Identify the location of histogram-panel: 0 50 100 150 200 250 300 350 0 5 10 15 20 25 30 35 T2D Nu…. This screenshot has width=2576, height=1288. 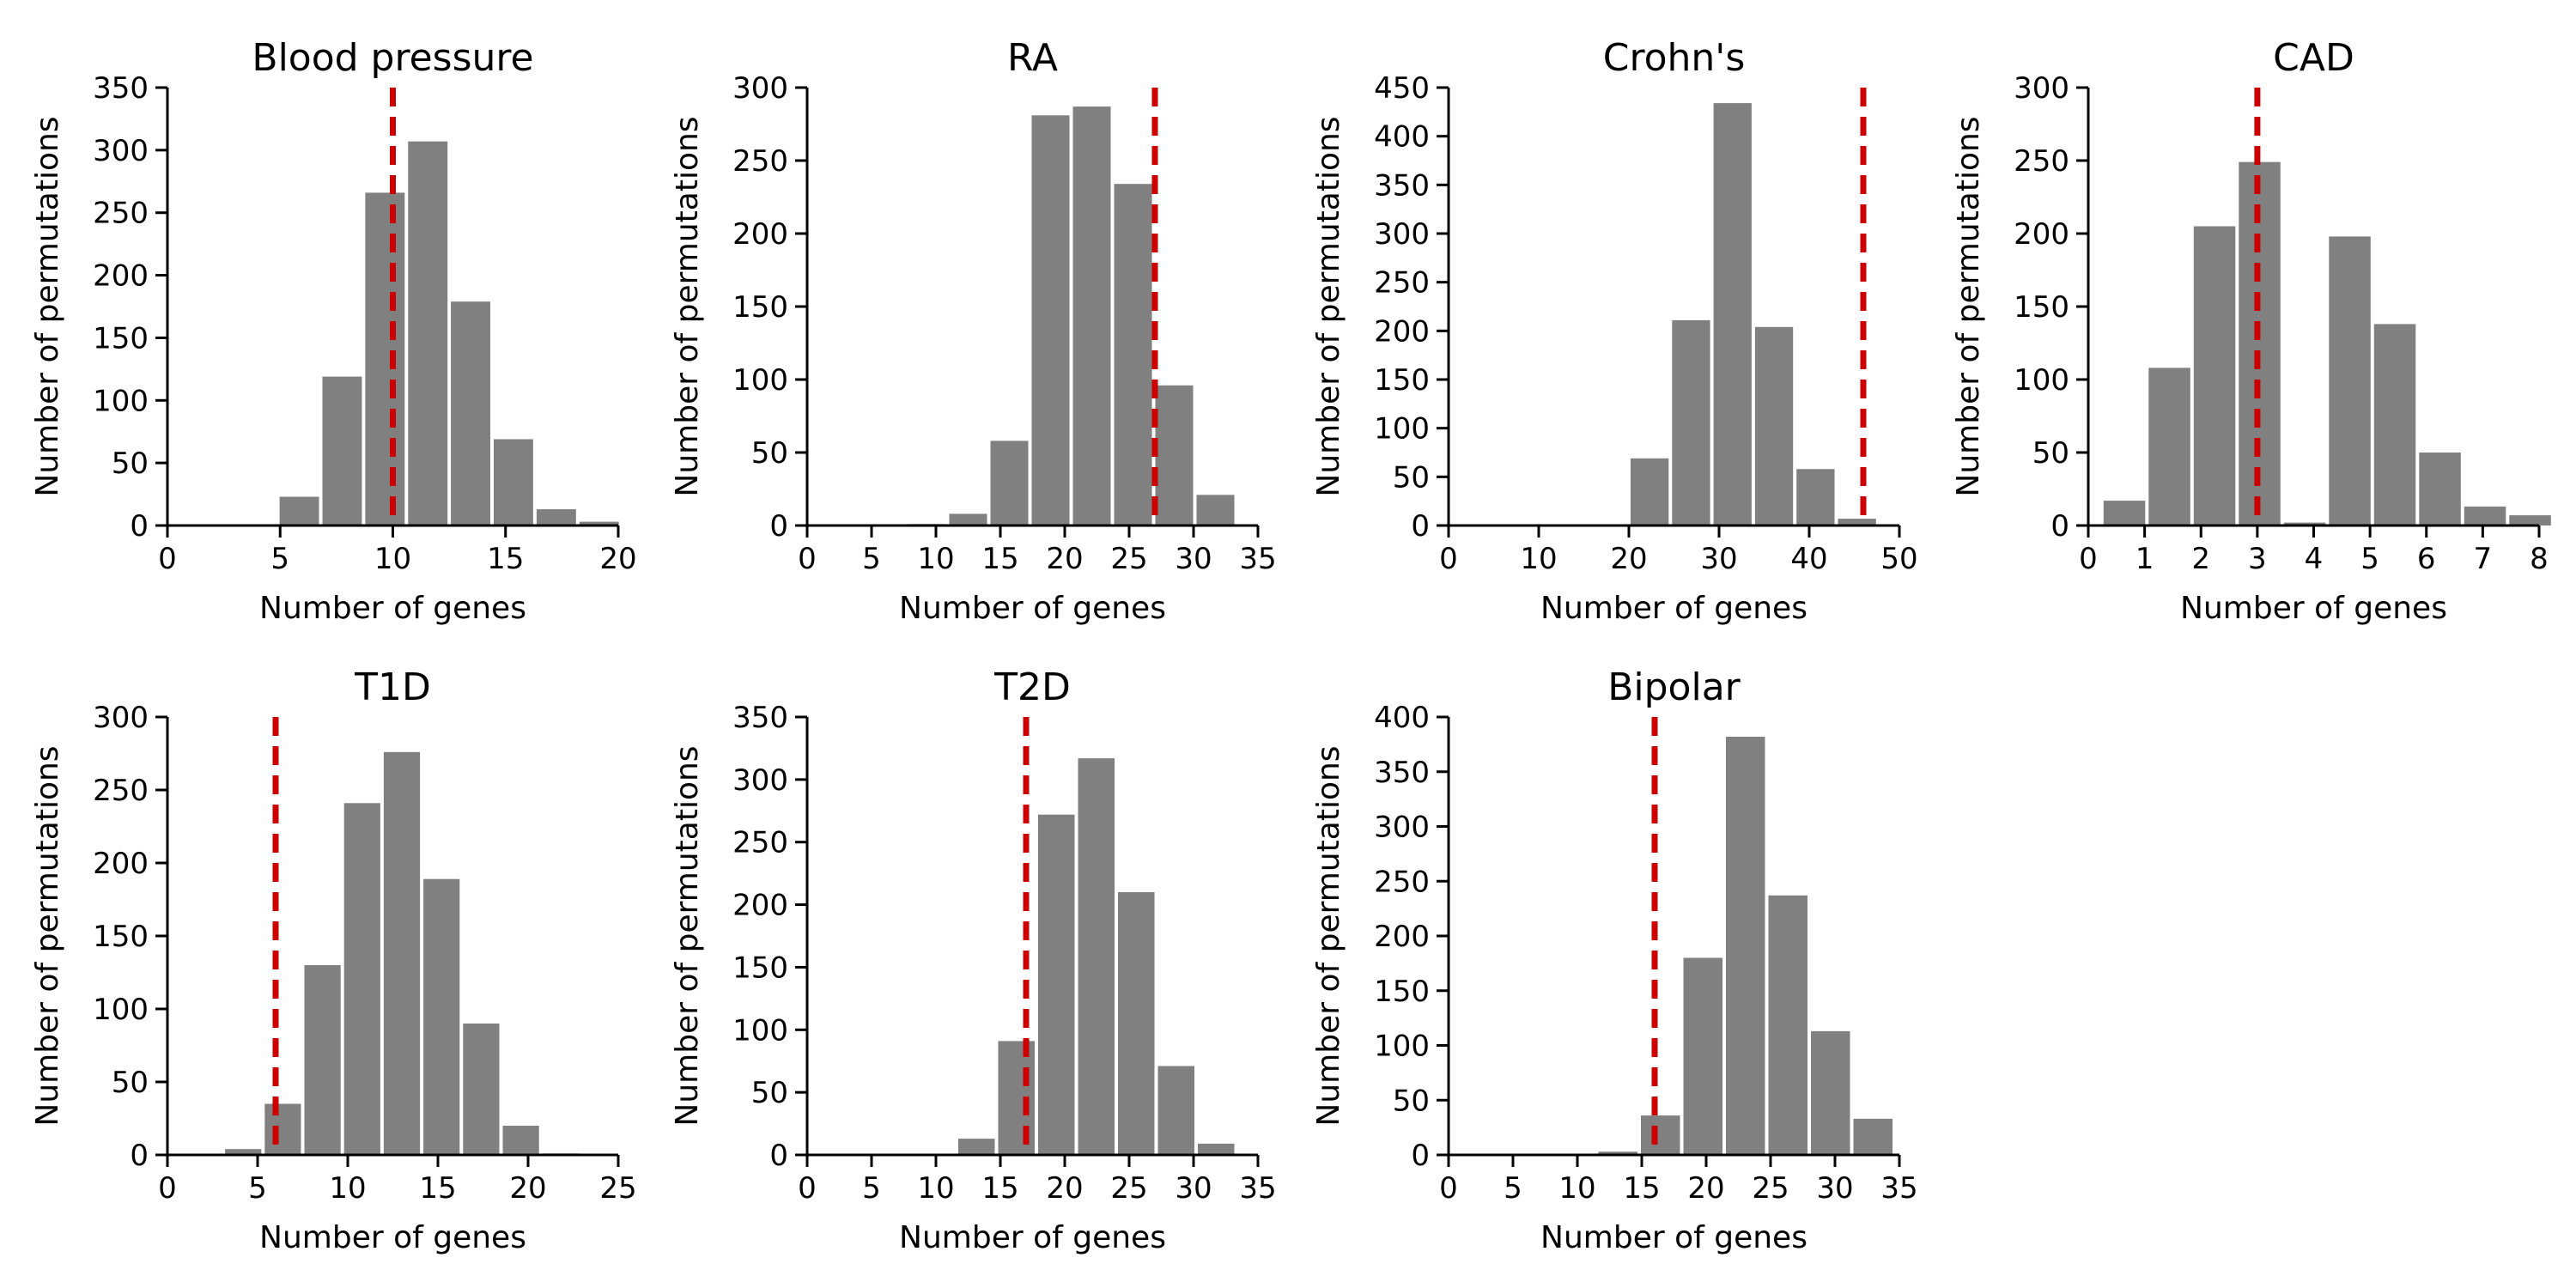
(973, 960).